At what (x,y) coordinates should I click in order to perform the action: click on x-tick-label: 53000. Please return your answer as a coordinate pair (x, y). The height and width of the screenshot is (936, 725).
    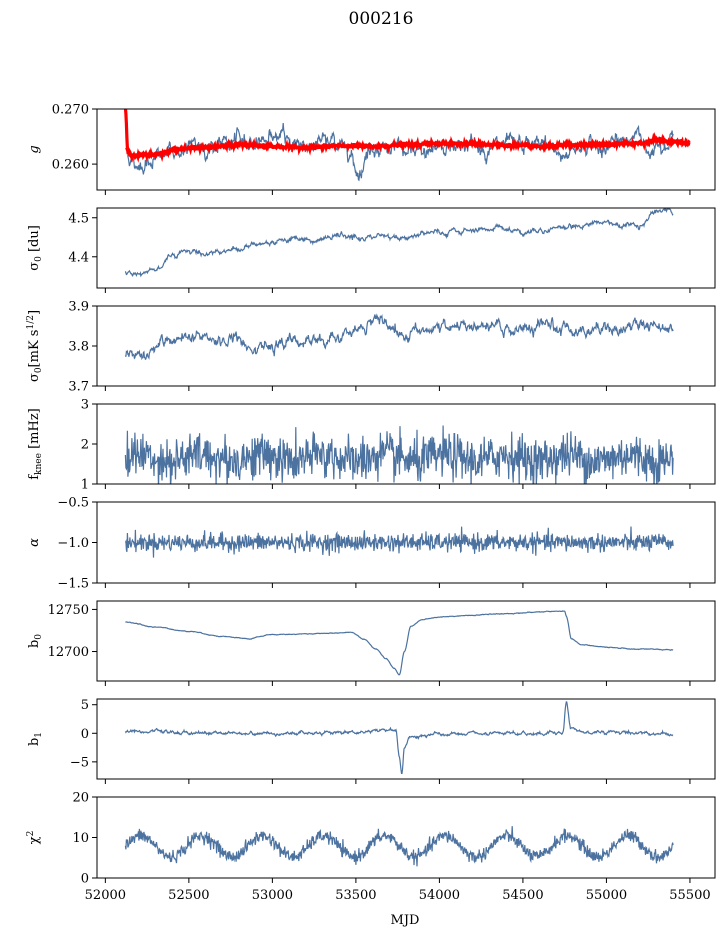
    Looking at the image, I should click on (272, 895).